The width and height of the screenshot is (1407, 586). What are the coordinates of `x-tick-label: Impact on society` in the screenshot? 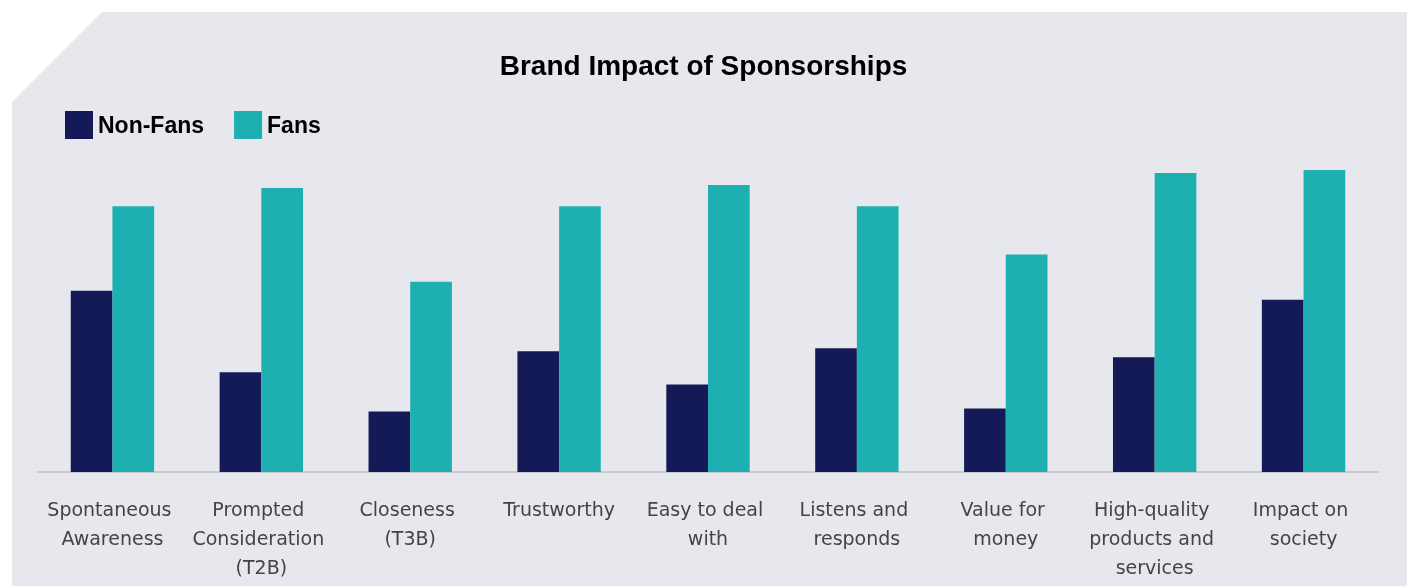 It's located at (1303, 523).